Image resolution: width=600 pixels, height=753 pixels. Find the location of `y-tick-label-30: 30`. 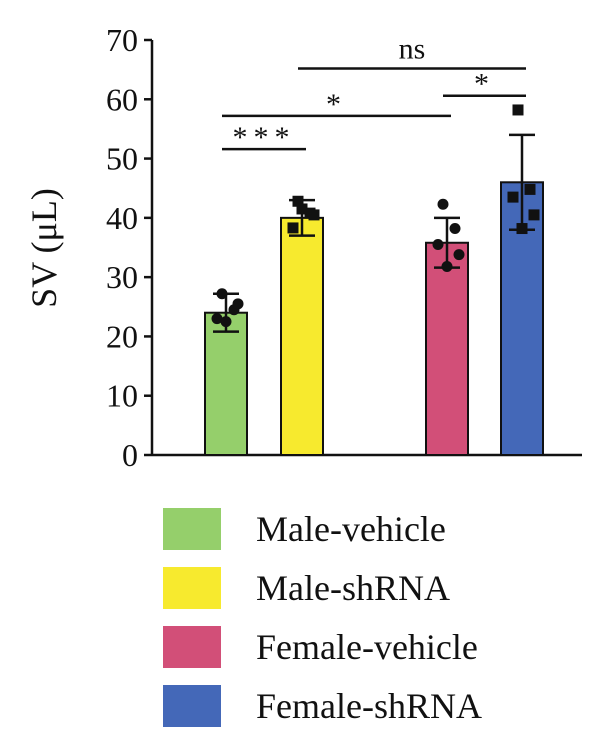

y-tick-label-30: 30 is located at coordinates (122, 277).